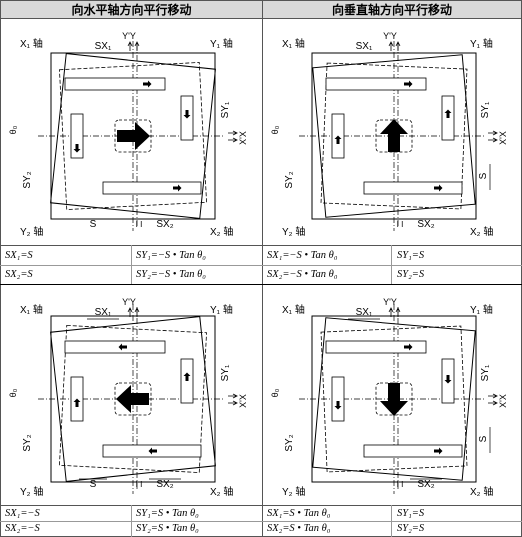 This screenshot has height=537, width=522. Describe the element at coordinates (22, 528) in the screenshot. I see `formula-p3-sx2: SX₂=−S` at that location.